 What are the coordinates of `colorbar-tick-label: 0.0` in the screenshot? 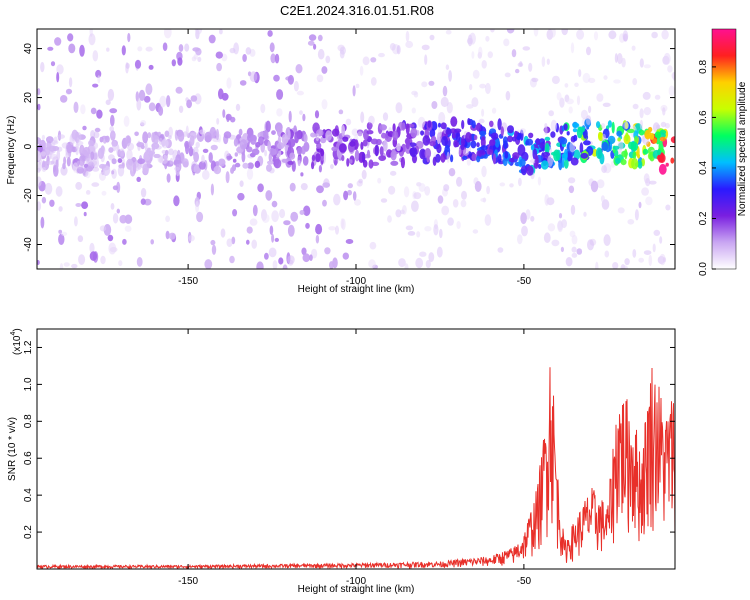 It's located at (703, 269).